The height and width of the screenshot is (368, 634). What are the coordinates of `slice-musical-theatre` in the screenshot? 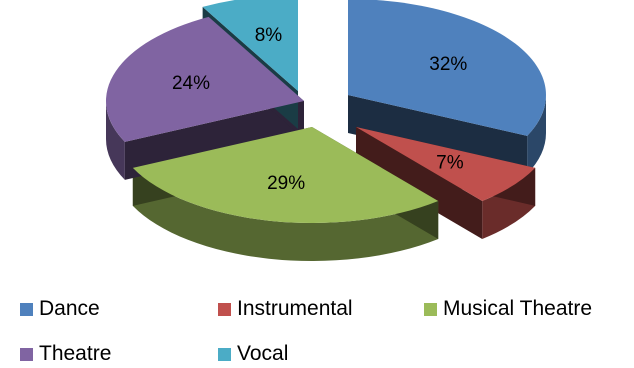 It's located at (285, 175).